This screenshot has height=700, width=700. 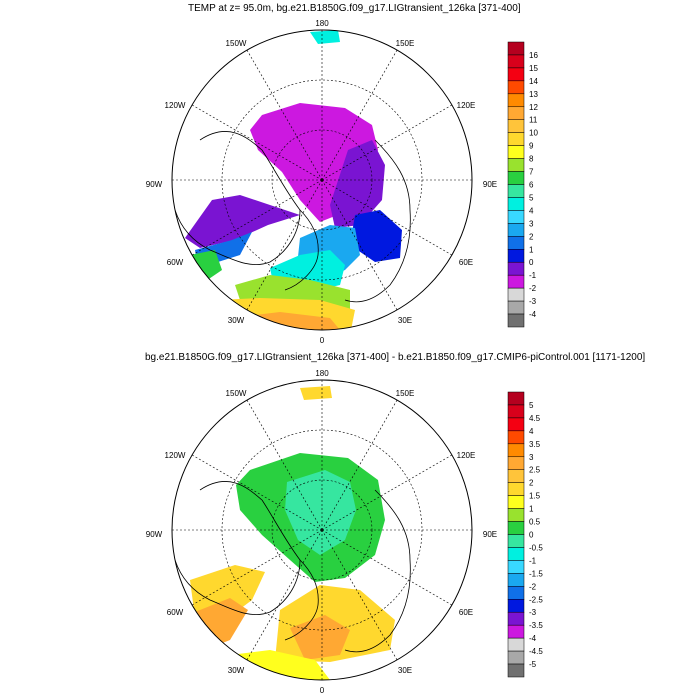 I want to click on colorbar-label: 12, so click(x=533, y=107).